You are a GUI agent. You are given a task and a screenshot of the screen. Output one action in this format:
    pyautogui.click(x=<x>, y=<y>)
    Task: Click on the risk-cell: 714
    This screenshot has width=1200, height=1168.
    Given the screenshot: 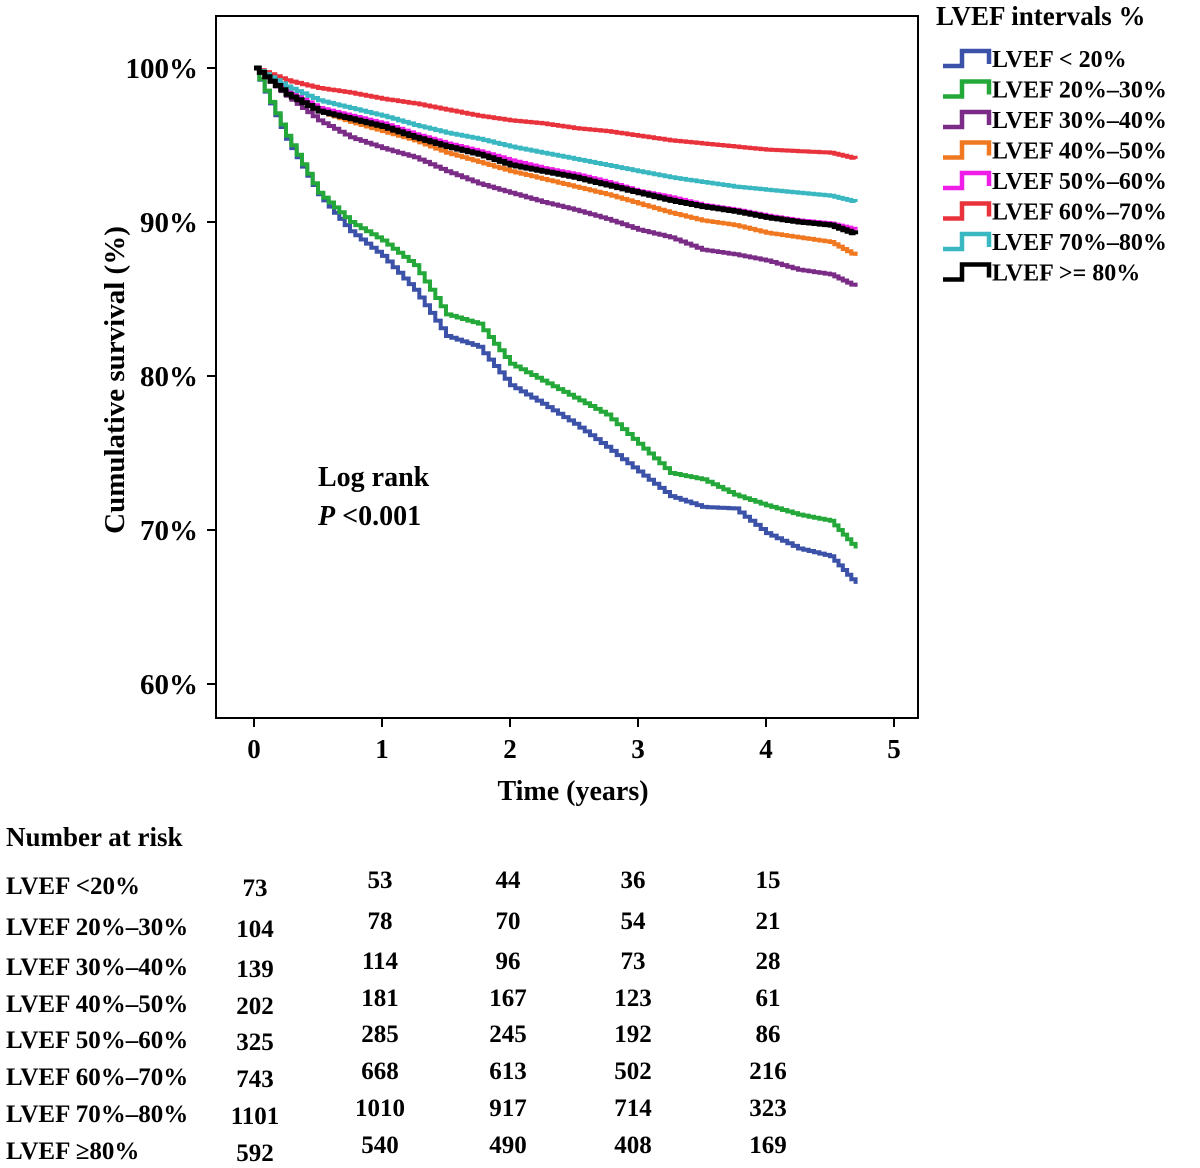 What is the action you would take?
    pyautogui.click(x=633, y=1108)
    